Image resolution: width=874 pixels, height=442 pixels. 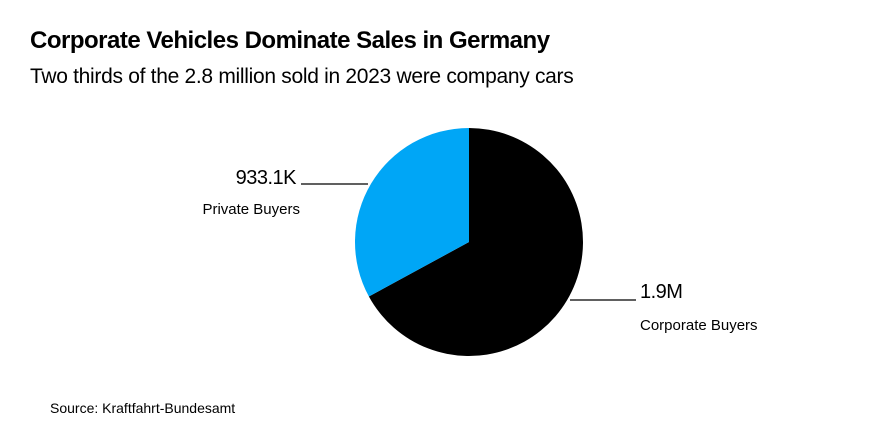 I want to click on source-note: Source: Kraftfahrt-Bundesamt, so click(x=143, y=408).